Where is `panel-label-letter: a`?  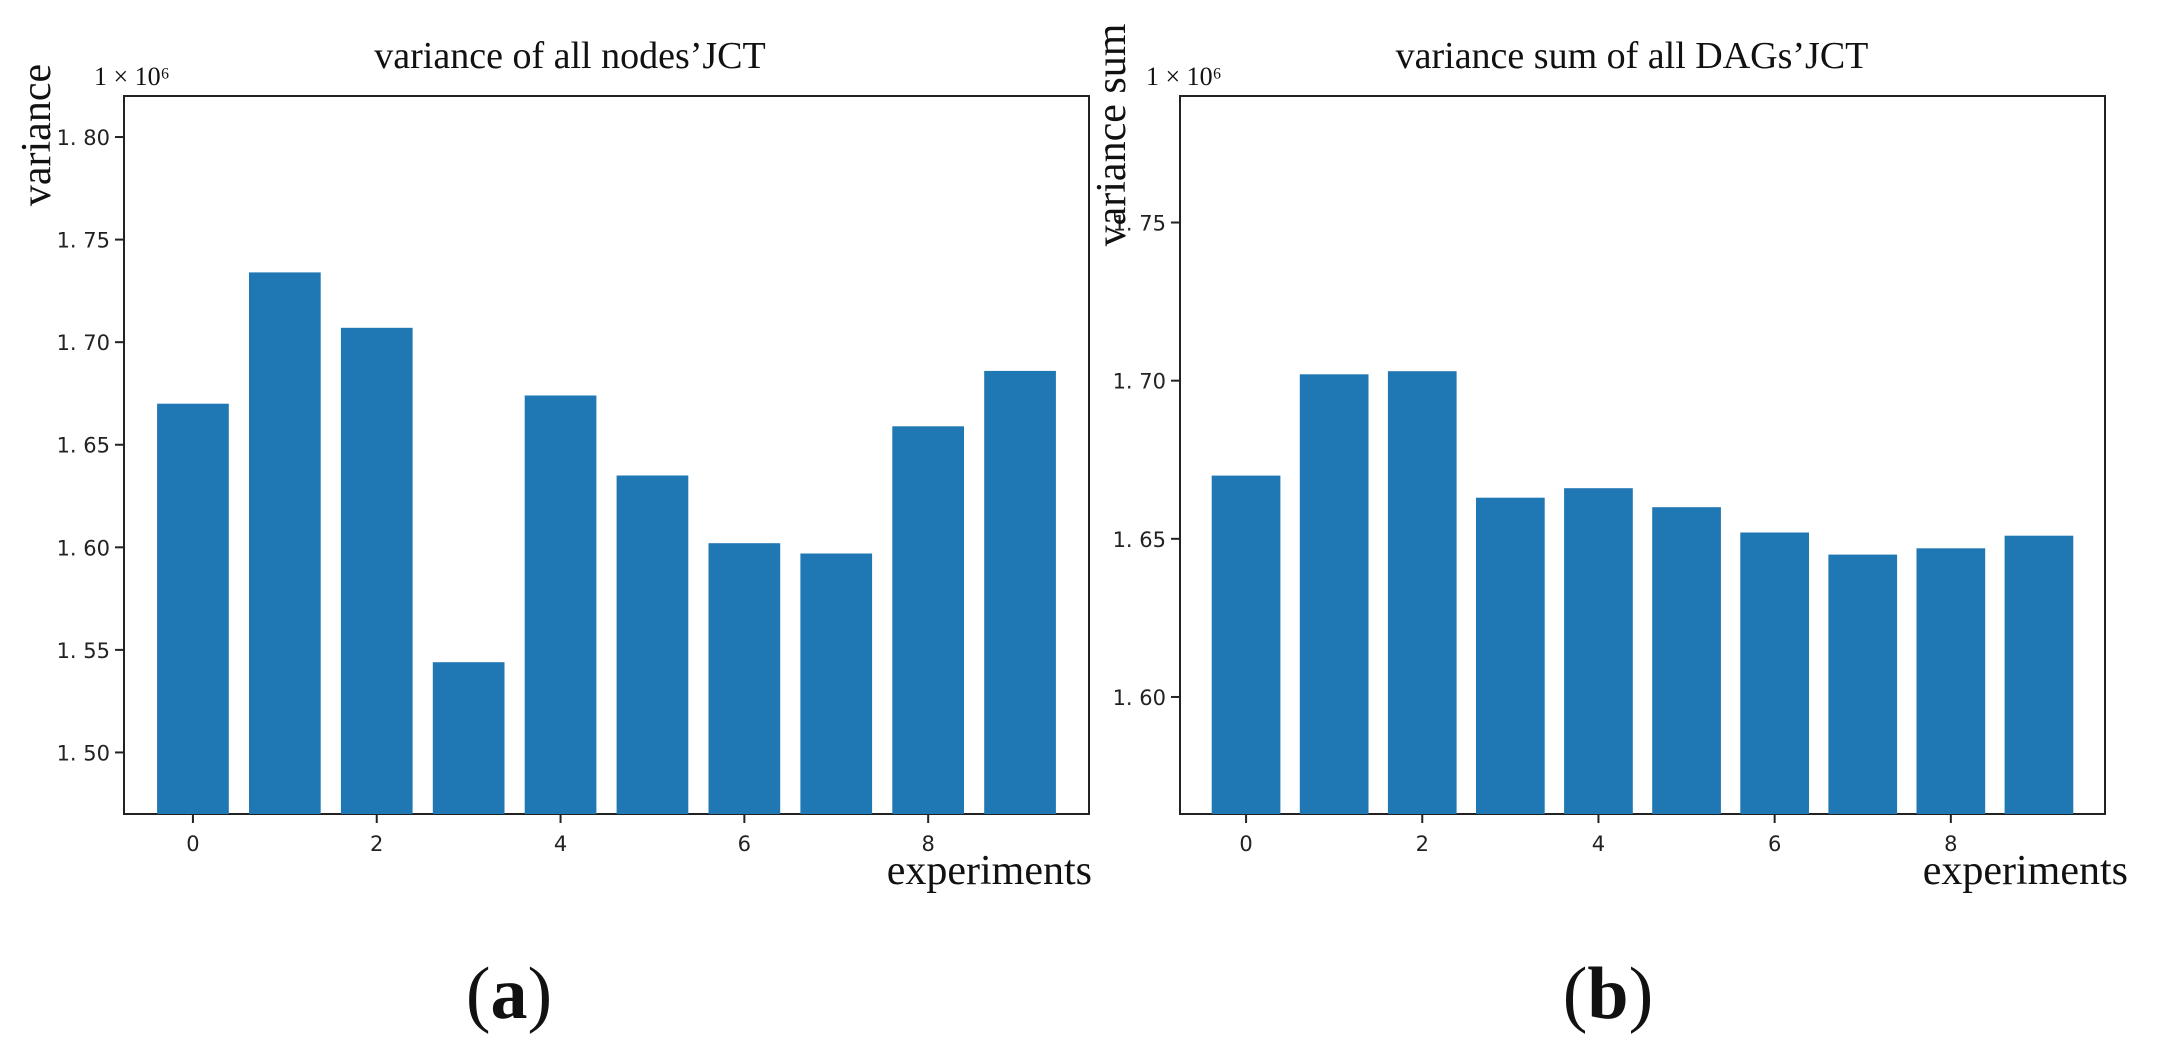
panel-label-letter: a is located at coordinates (509, 994).